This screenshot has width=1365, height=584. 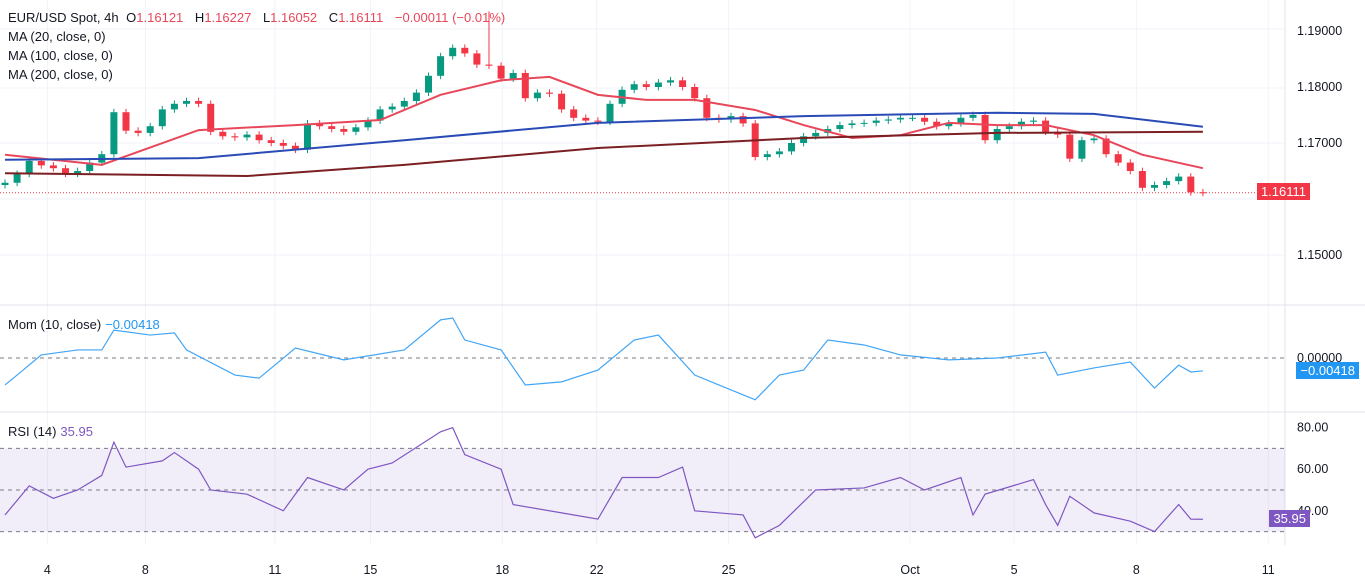 I want to click on rsi-legend: RSI (14) 35.95, so click(x=52, y=431).